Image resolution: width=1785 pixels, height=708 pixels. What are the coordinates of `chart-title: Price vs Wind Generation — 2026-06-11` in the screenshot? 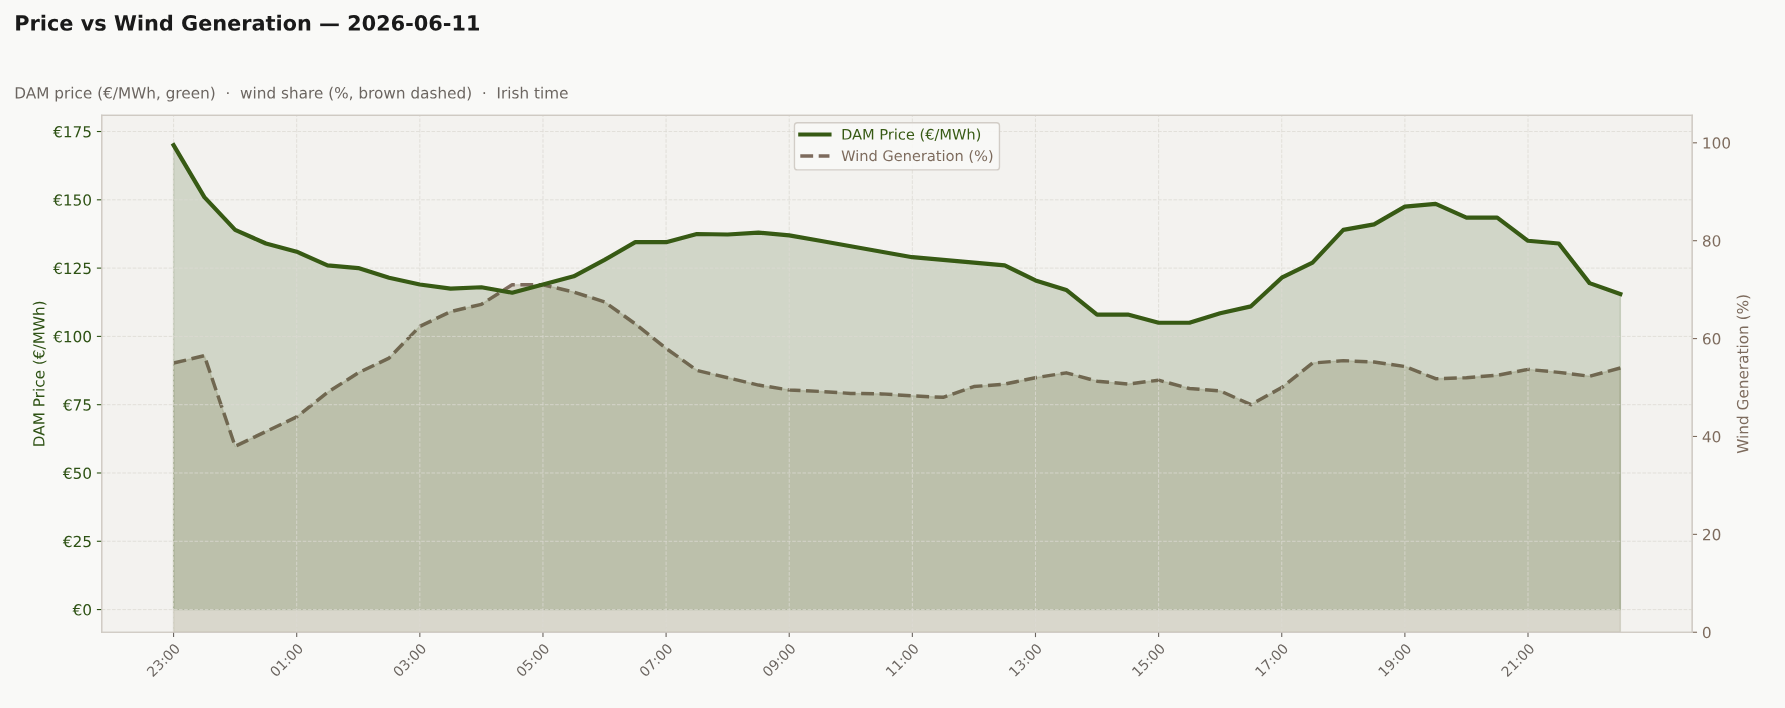 It's located at (247, 22).